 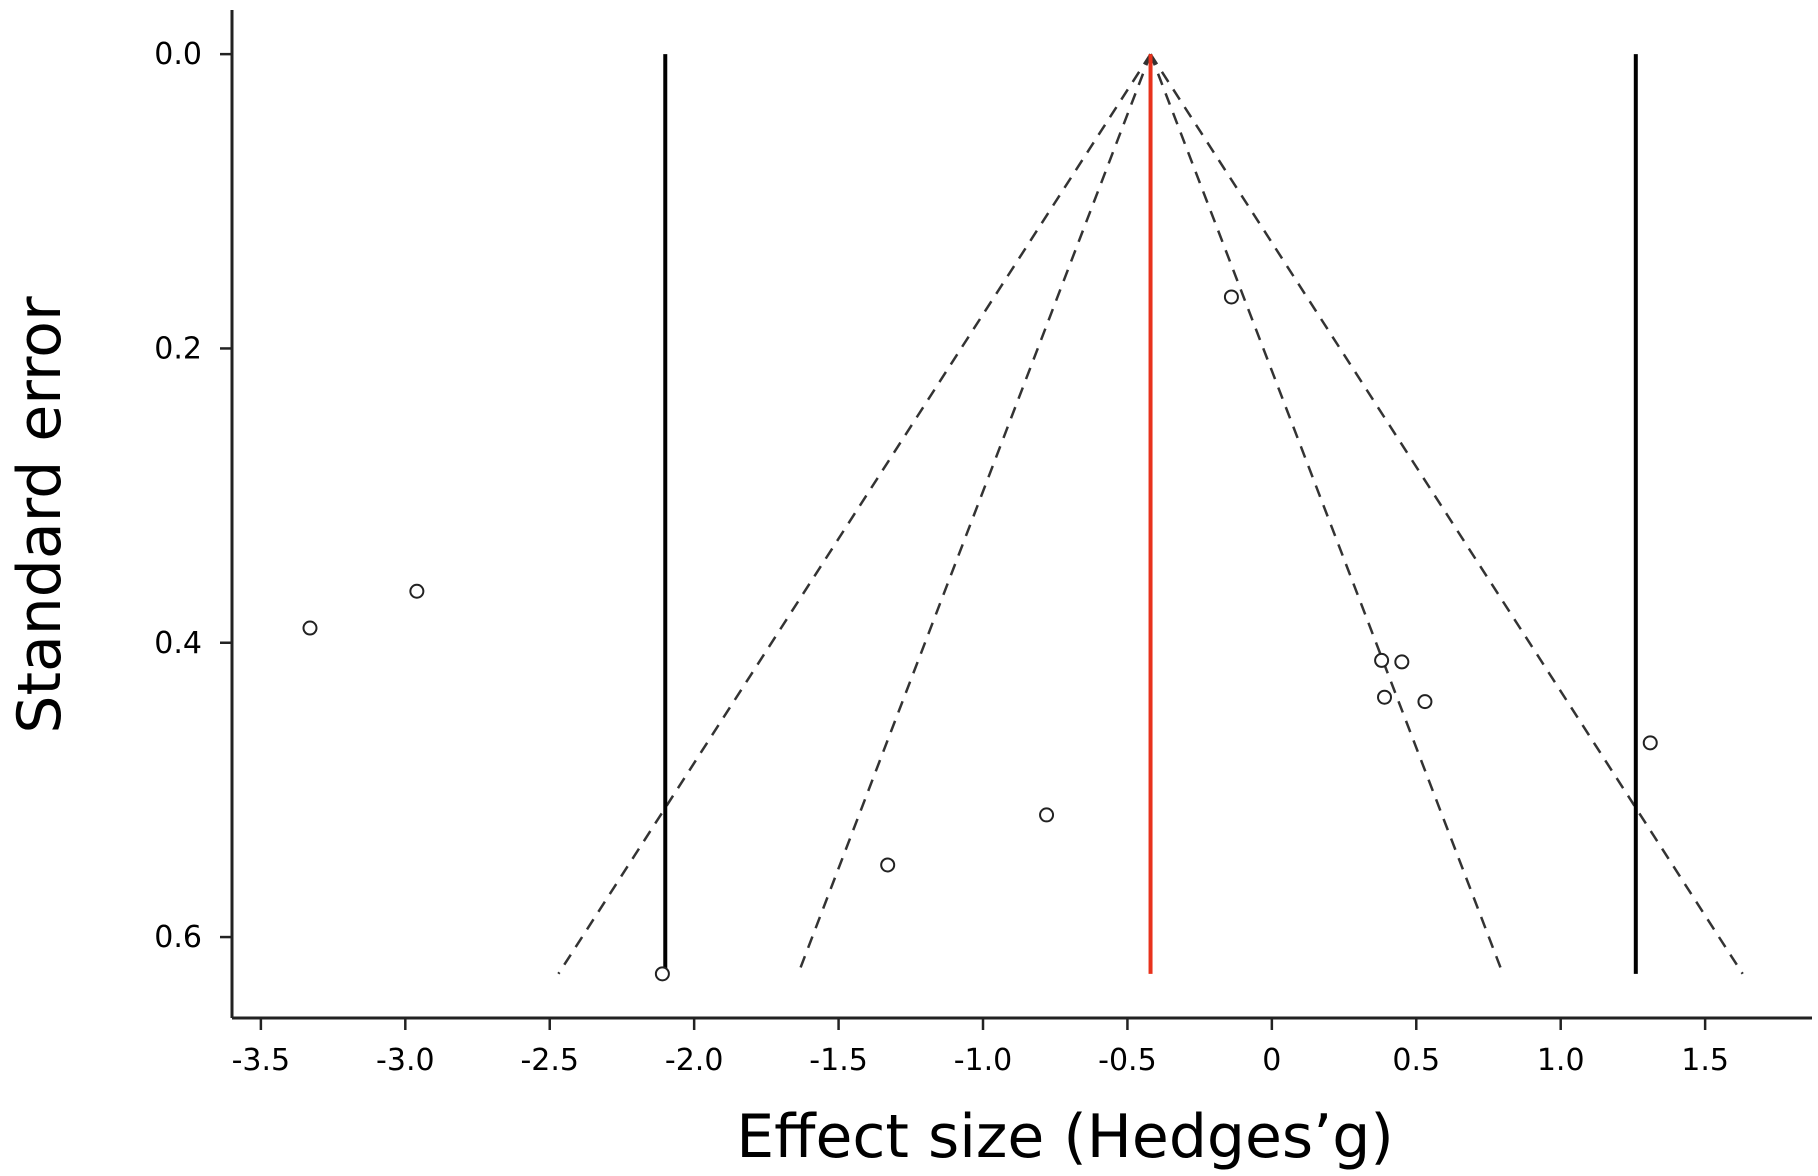 I want to click on x-tick-label: 1.5, so click(x=1705, y=1060).